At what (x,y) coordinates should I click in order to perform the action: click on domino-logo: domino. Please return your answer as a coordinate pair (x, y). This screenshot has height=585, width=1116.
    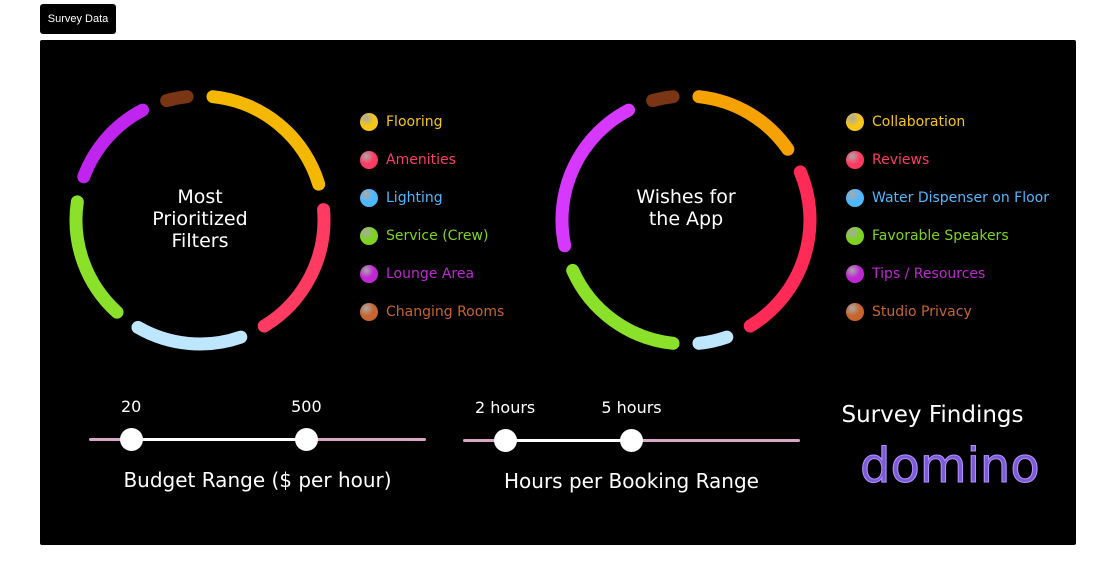
    Looking at the image, I should click on (950, 466).